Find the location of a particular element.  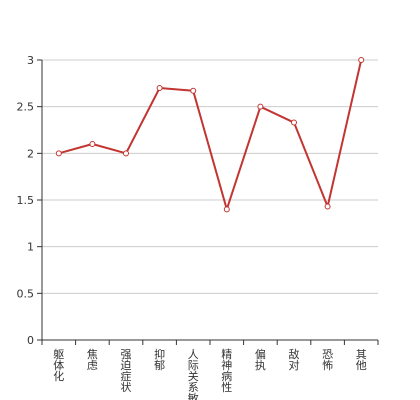

y-tick-label: 0.5 is located at coordinates (26, 293).